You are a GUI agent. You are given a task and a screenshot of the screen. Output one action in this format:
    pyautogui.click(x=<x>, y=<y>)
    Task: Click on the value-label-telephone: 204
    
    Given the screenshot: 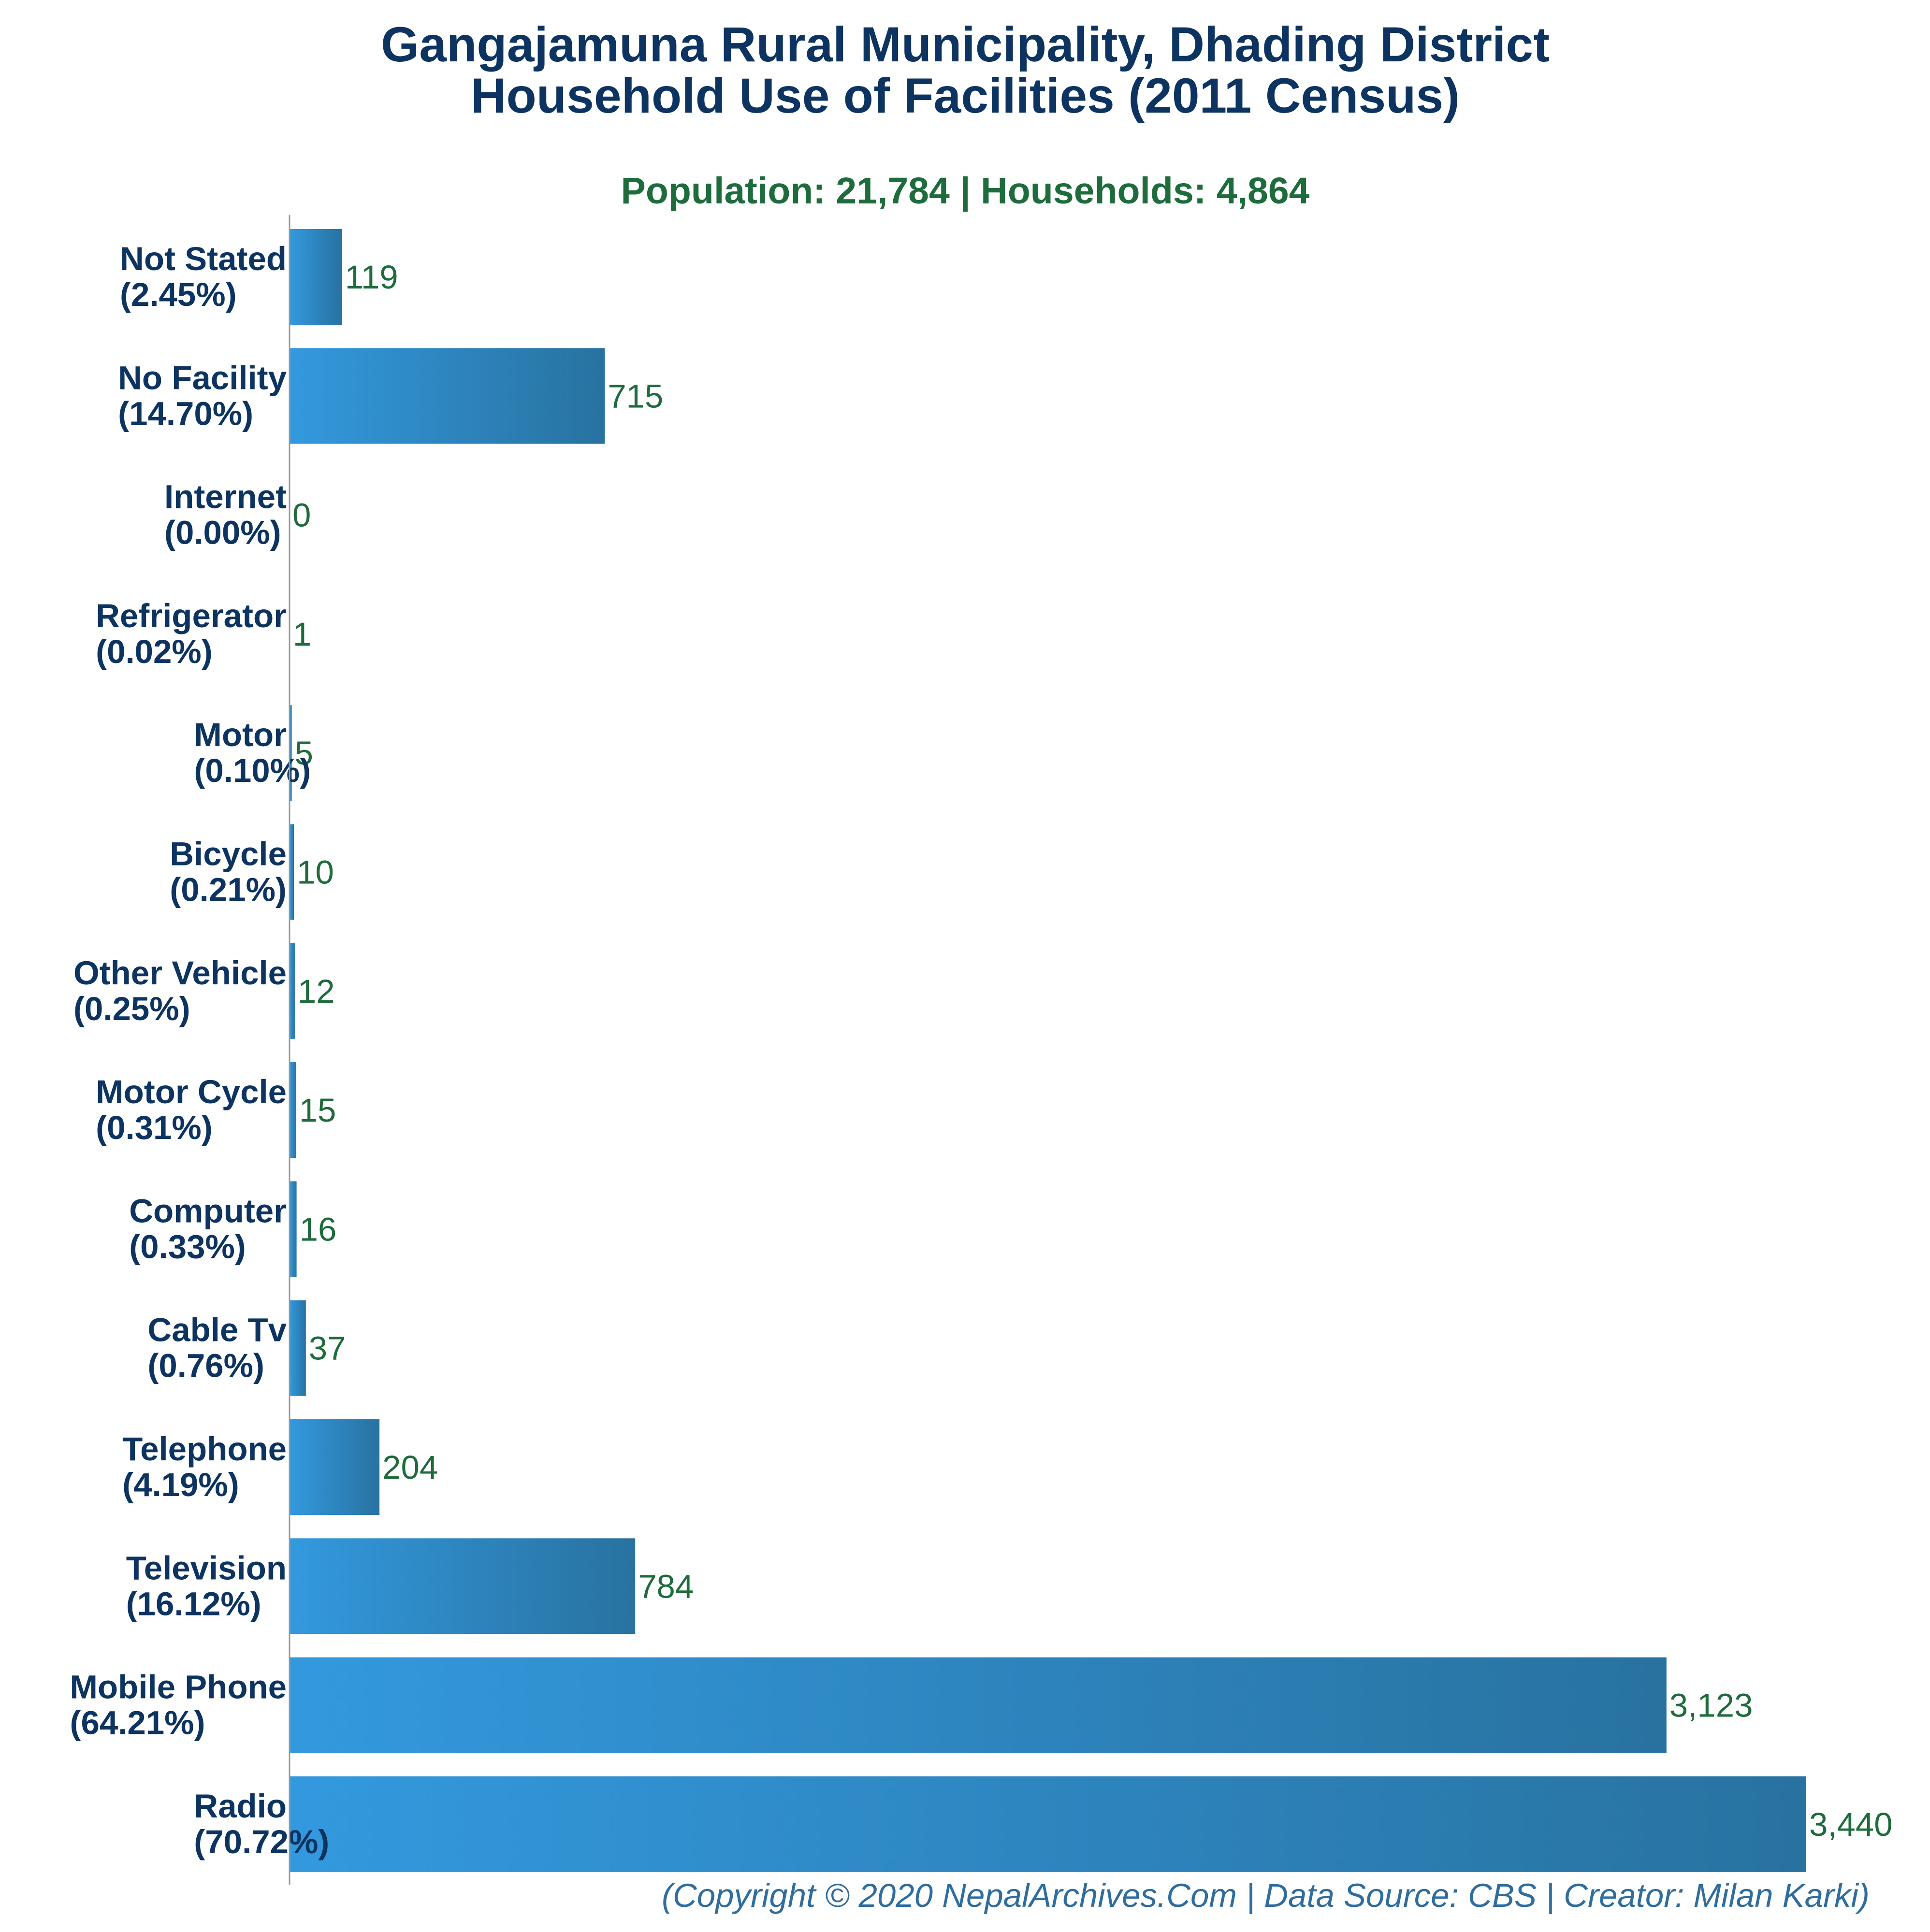 What is the action you would take?
    pyautogui.click(x=410, y=1467)
    